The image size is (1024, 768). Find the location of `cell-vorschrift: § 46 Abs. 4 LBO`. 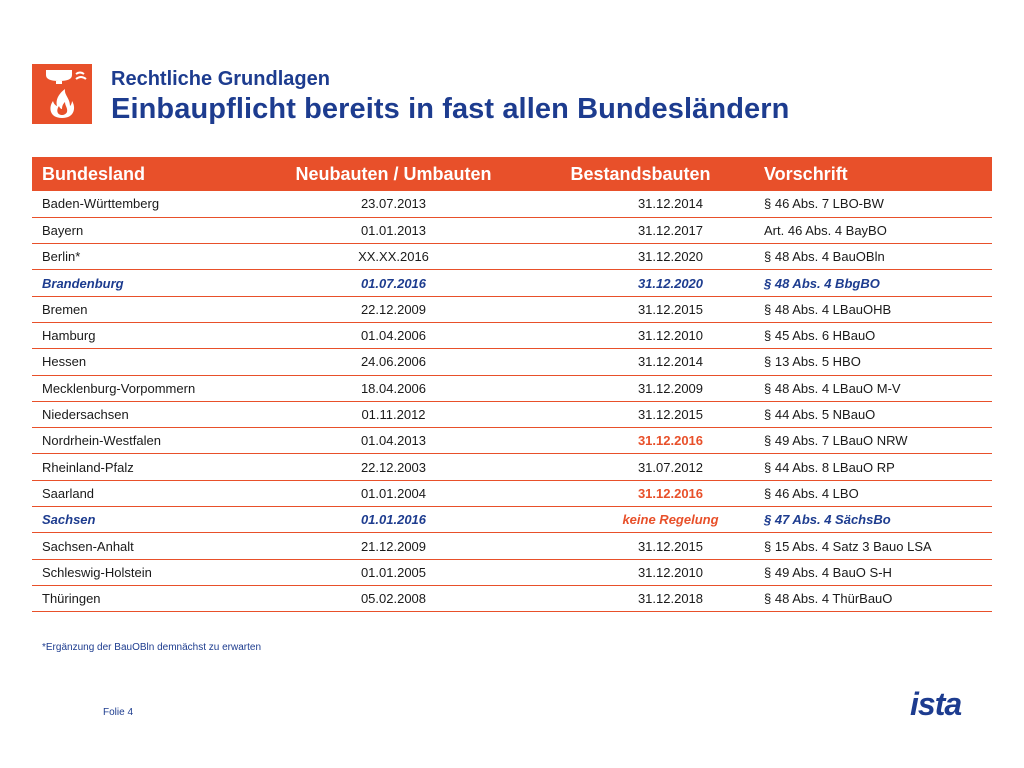

cell-vorschrift: § 46 Abs. 4 LBO is located at coordinates (811, 493).